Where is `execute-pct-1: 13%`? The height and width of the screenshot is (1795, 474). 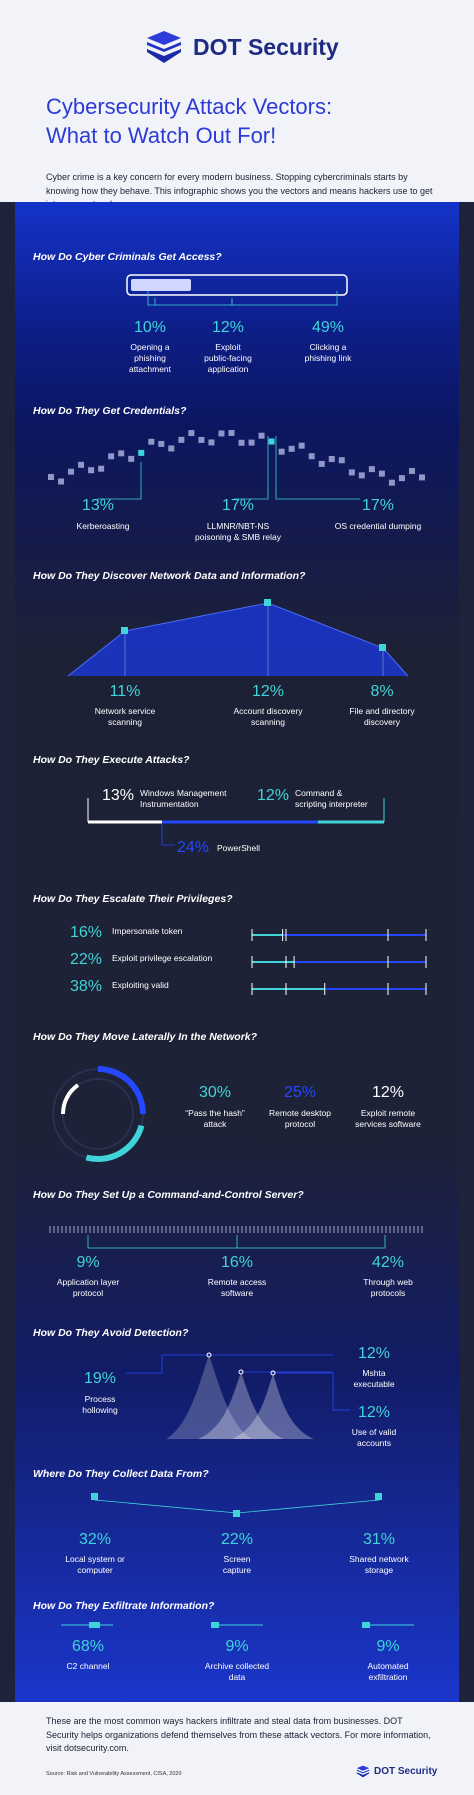
execute-pct-1: 13% is located at coordinates (118, 795).